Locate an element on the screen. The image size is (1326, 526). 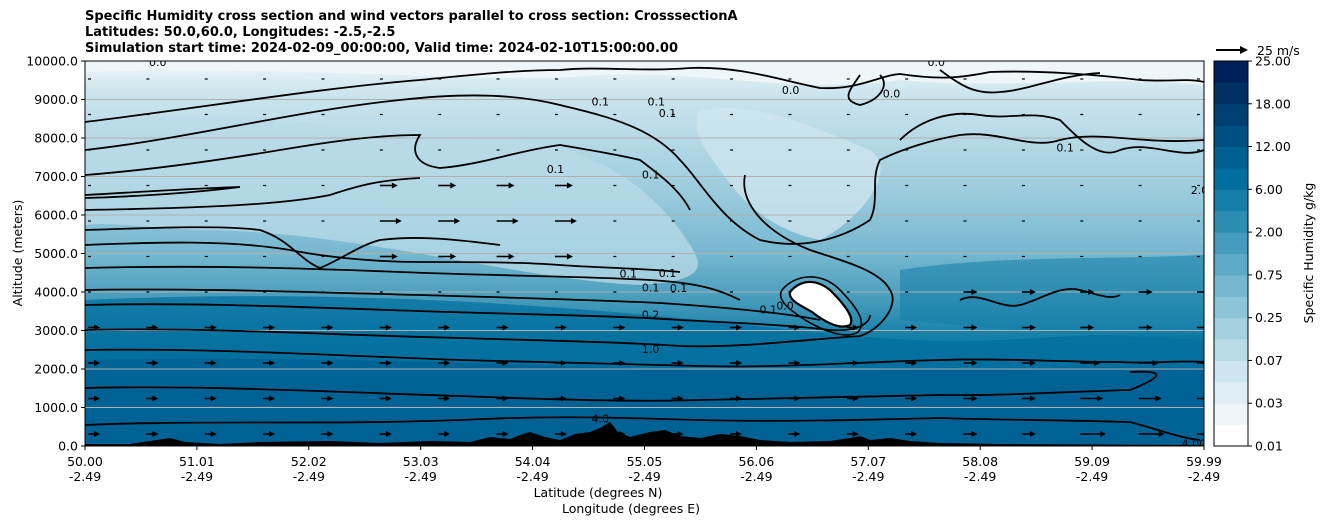
x-axis-label-longitude: Longitude (degrees E) is located at coordinates (631, 508).